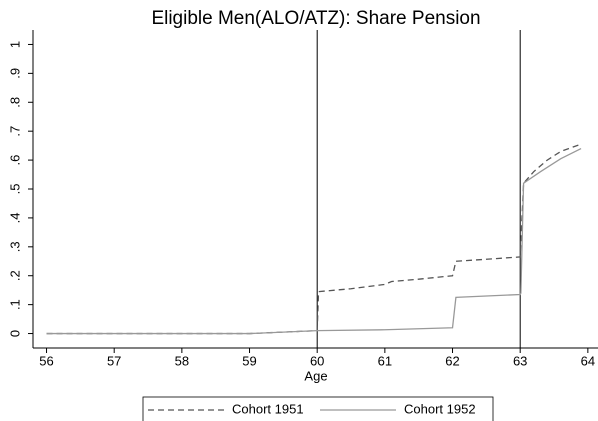 This screenshot has height=421, width=598. I want to click on x-axis-label: Age, so click(315, 375).